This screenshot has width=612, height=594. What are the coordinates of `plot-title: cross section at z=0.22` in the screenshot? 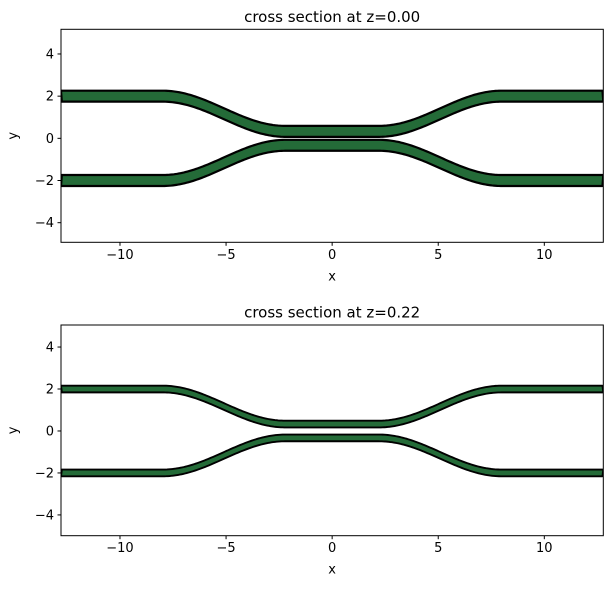 It's located at (332, 313).